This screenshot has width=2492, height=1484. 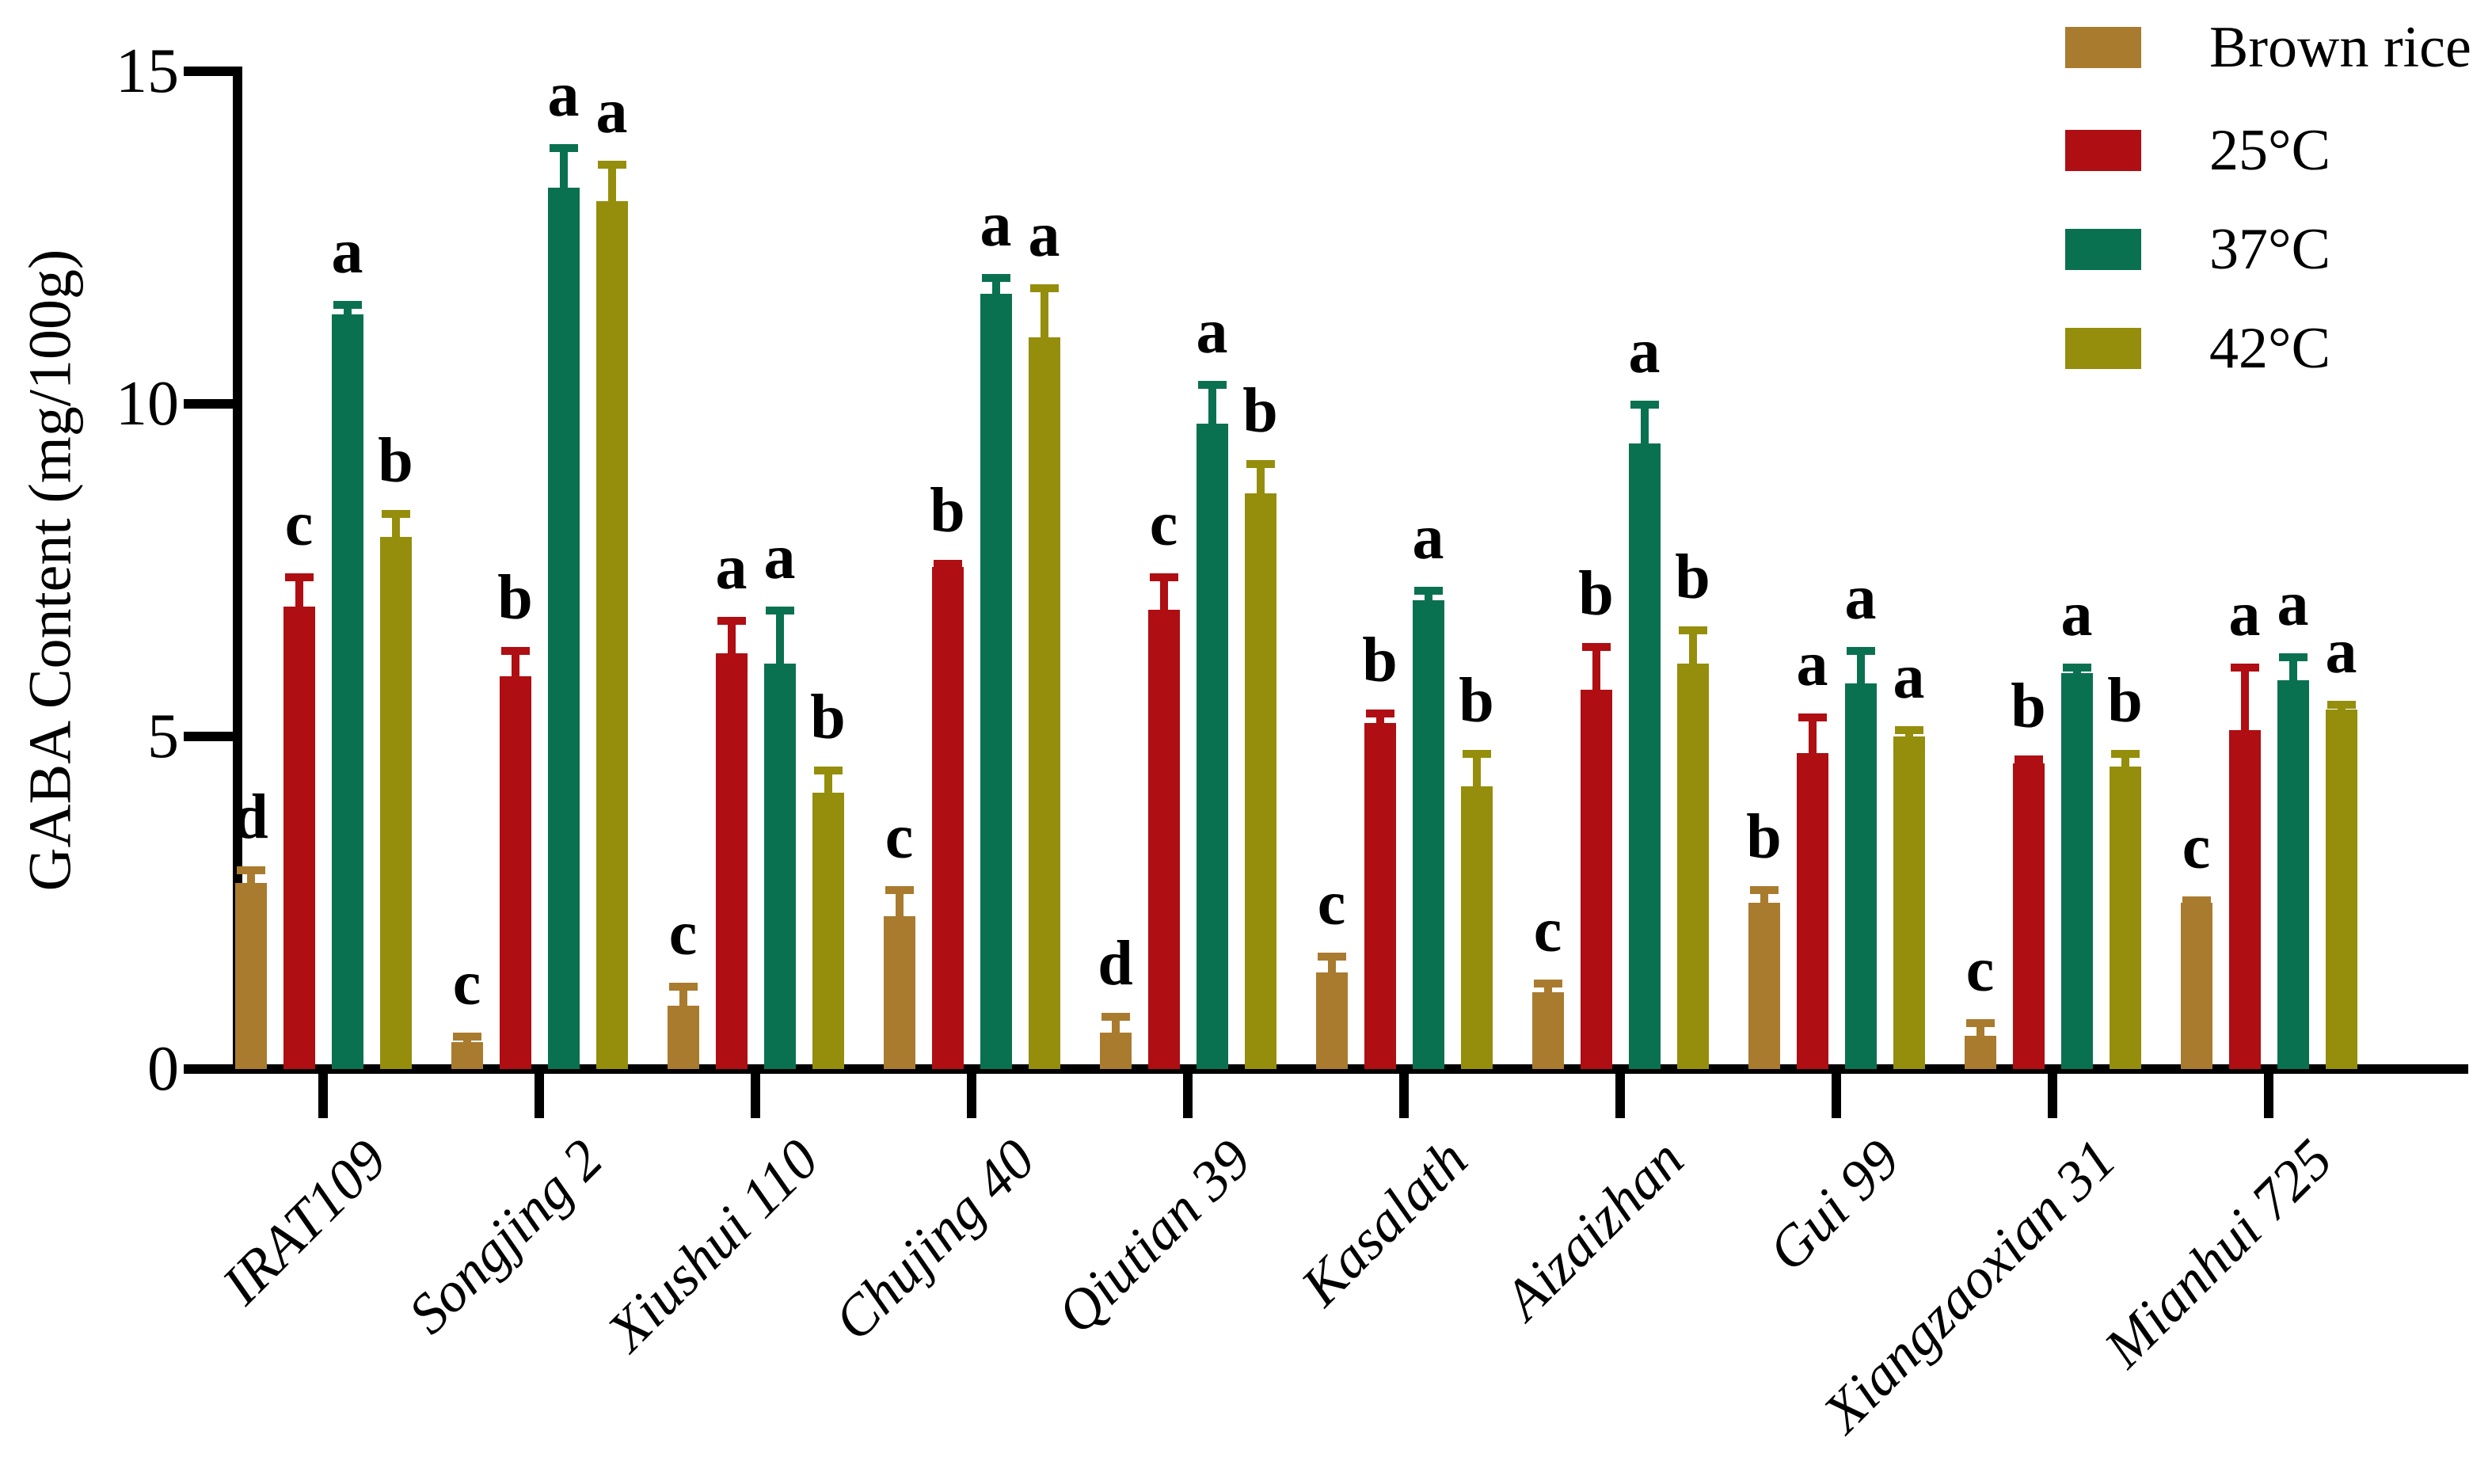 What do you see at coordinates (163, 1069) in the screenshot?
I see `y-tick-label: 0` at bounding box center [163, 1069].